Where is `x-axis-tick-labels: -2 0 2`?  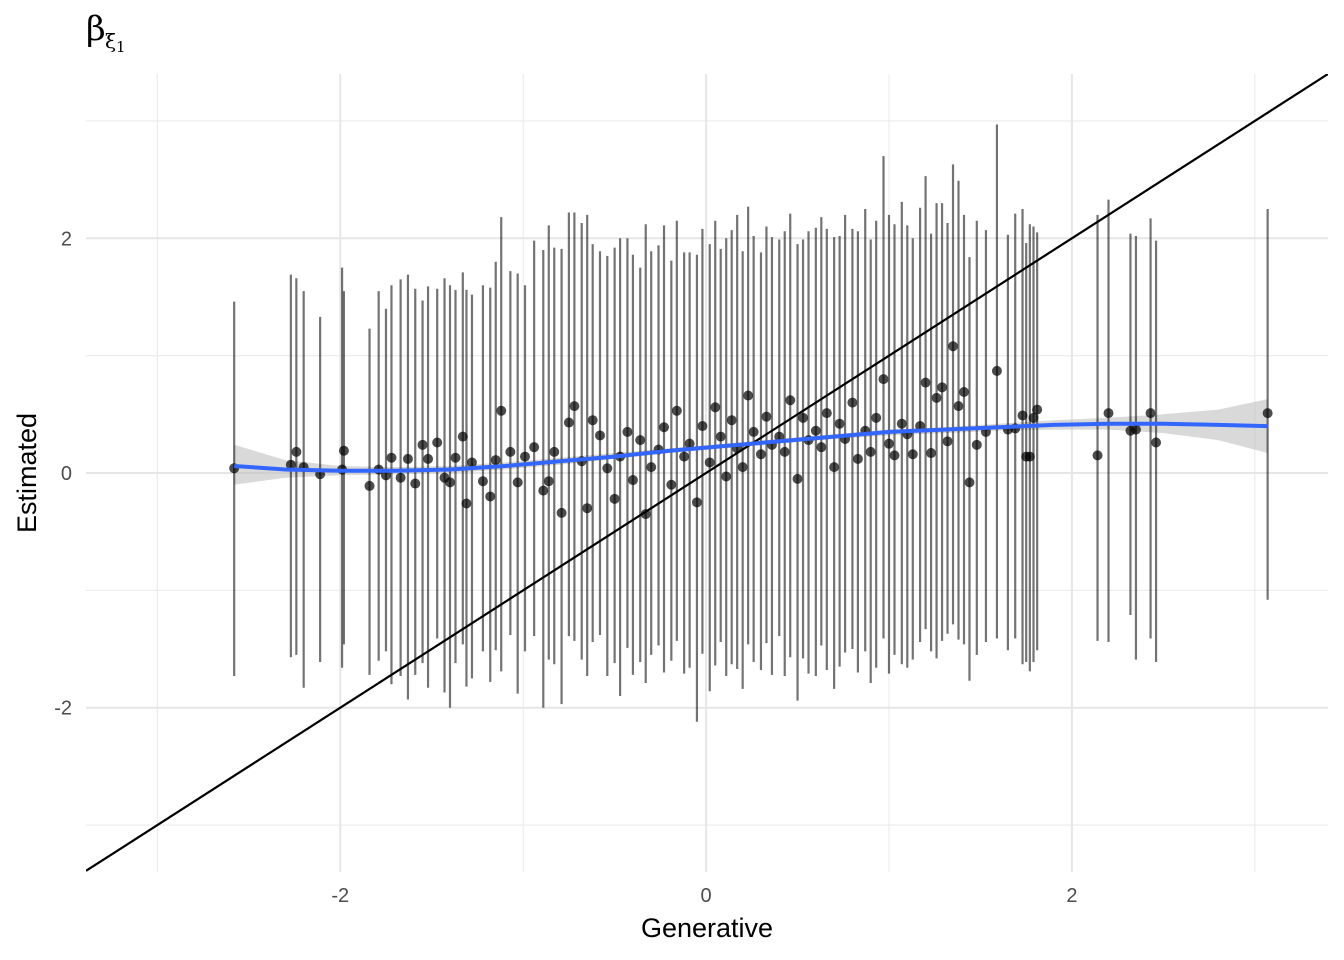
x-axis-tick-labels: -2 0 2 is located at coordinates (704, 896).